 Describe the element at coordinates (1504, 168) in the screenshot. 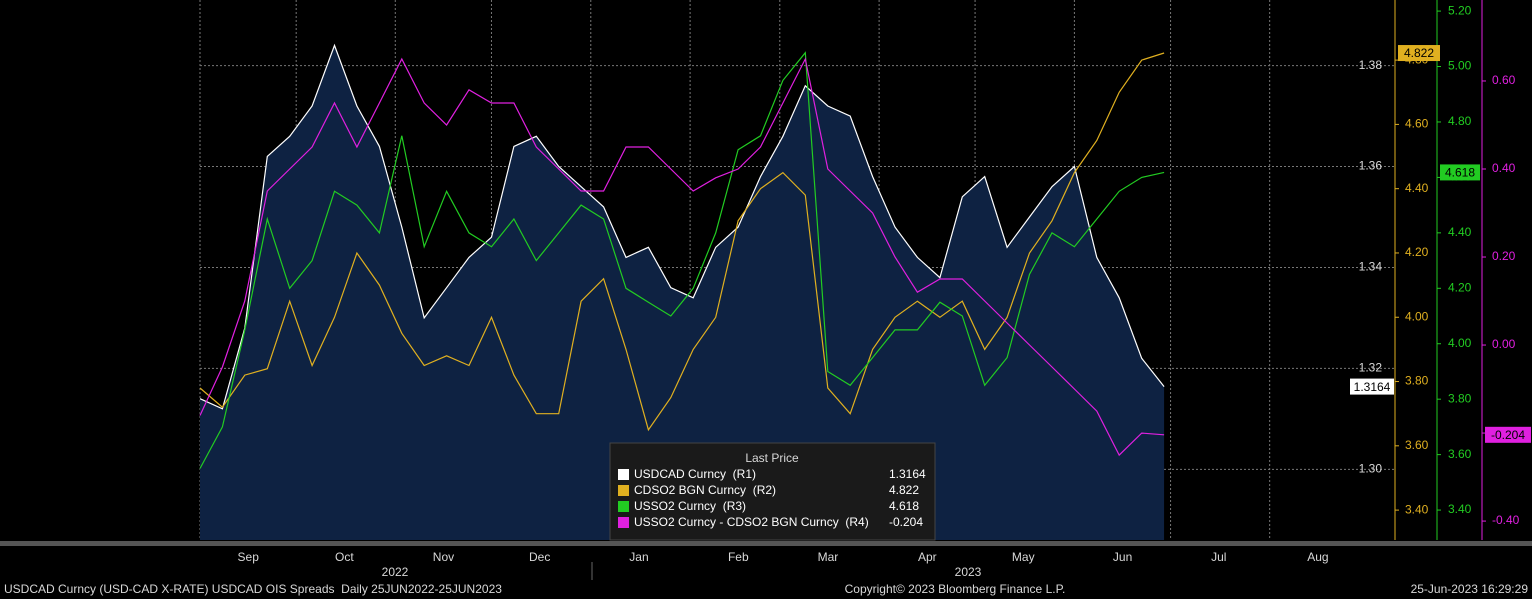

I see `y-tick-label: 0.40` at that location.